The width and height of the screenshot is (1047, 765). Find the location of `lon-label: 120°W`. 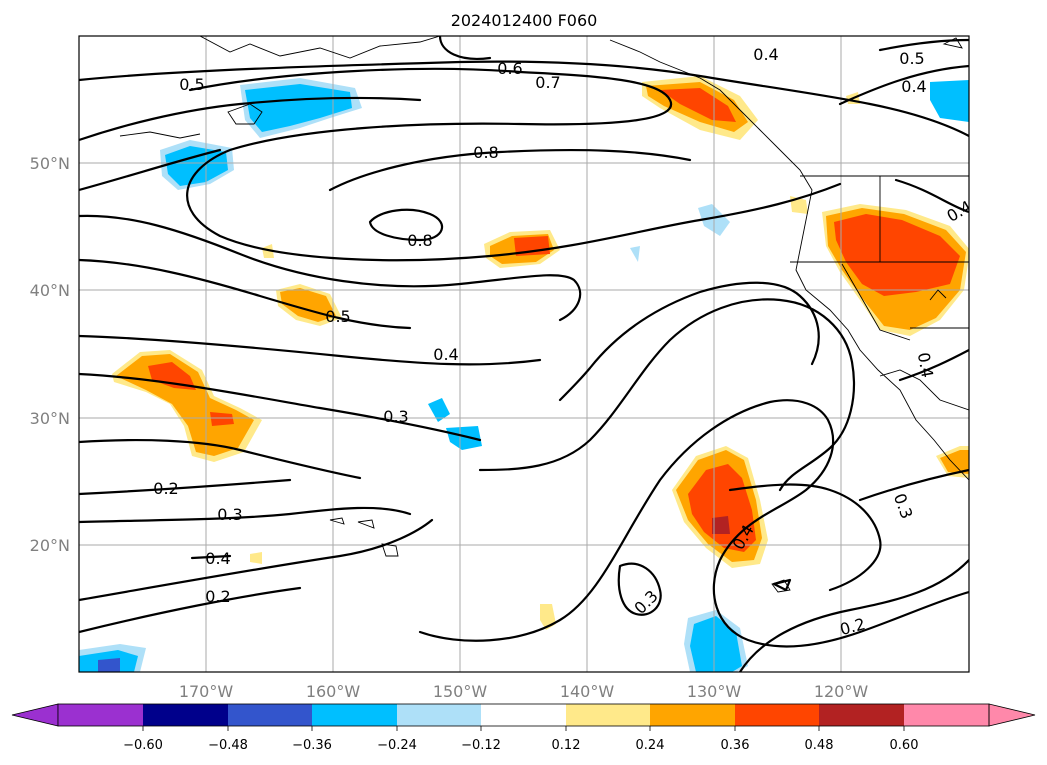

lon-label: 120°W is located at coordinates (841, 691).